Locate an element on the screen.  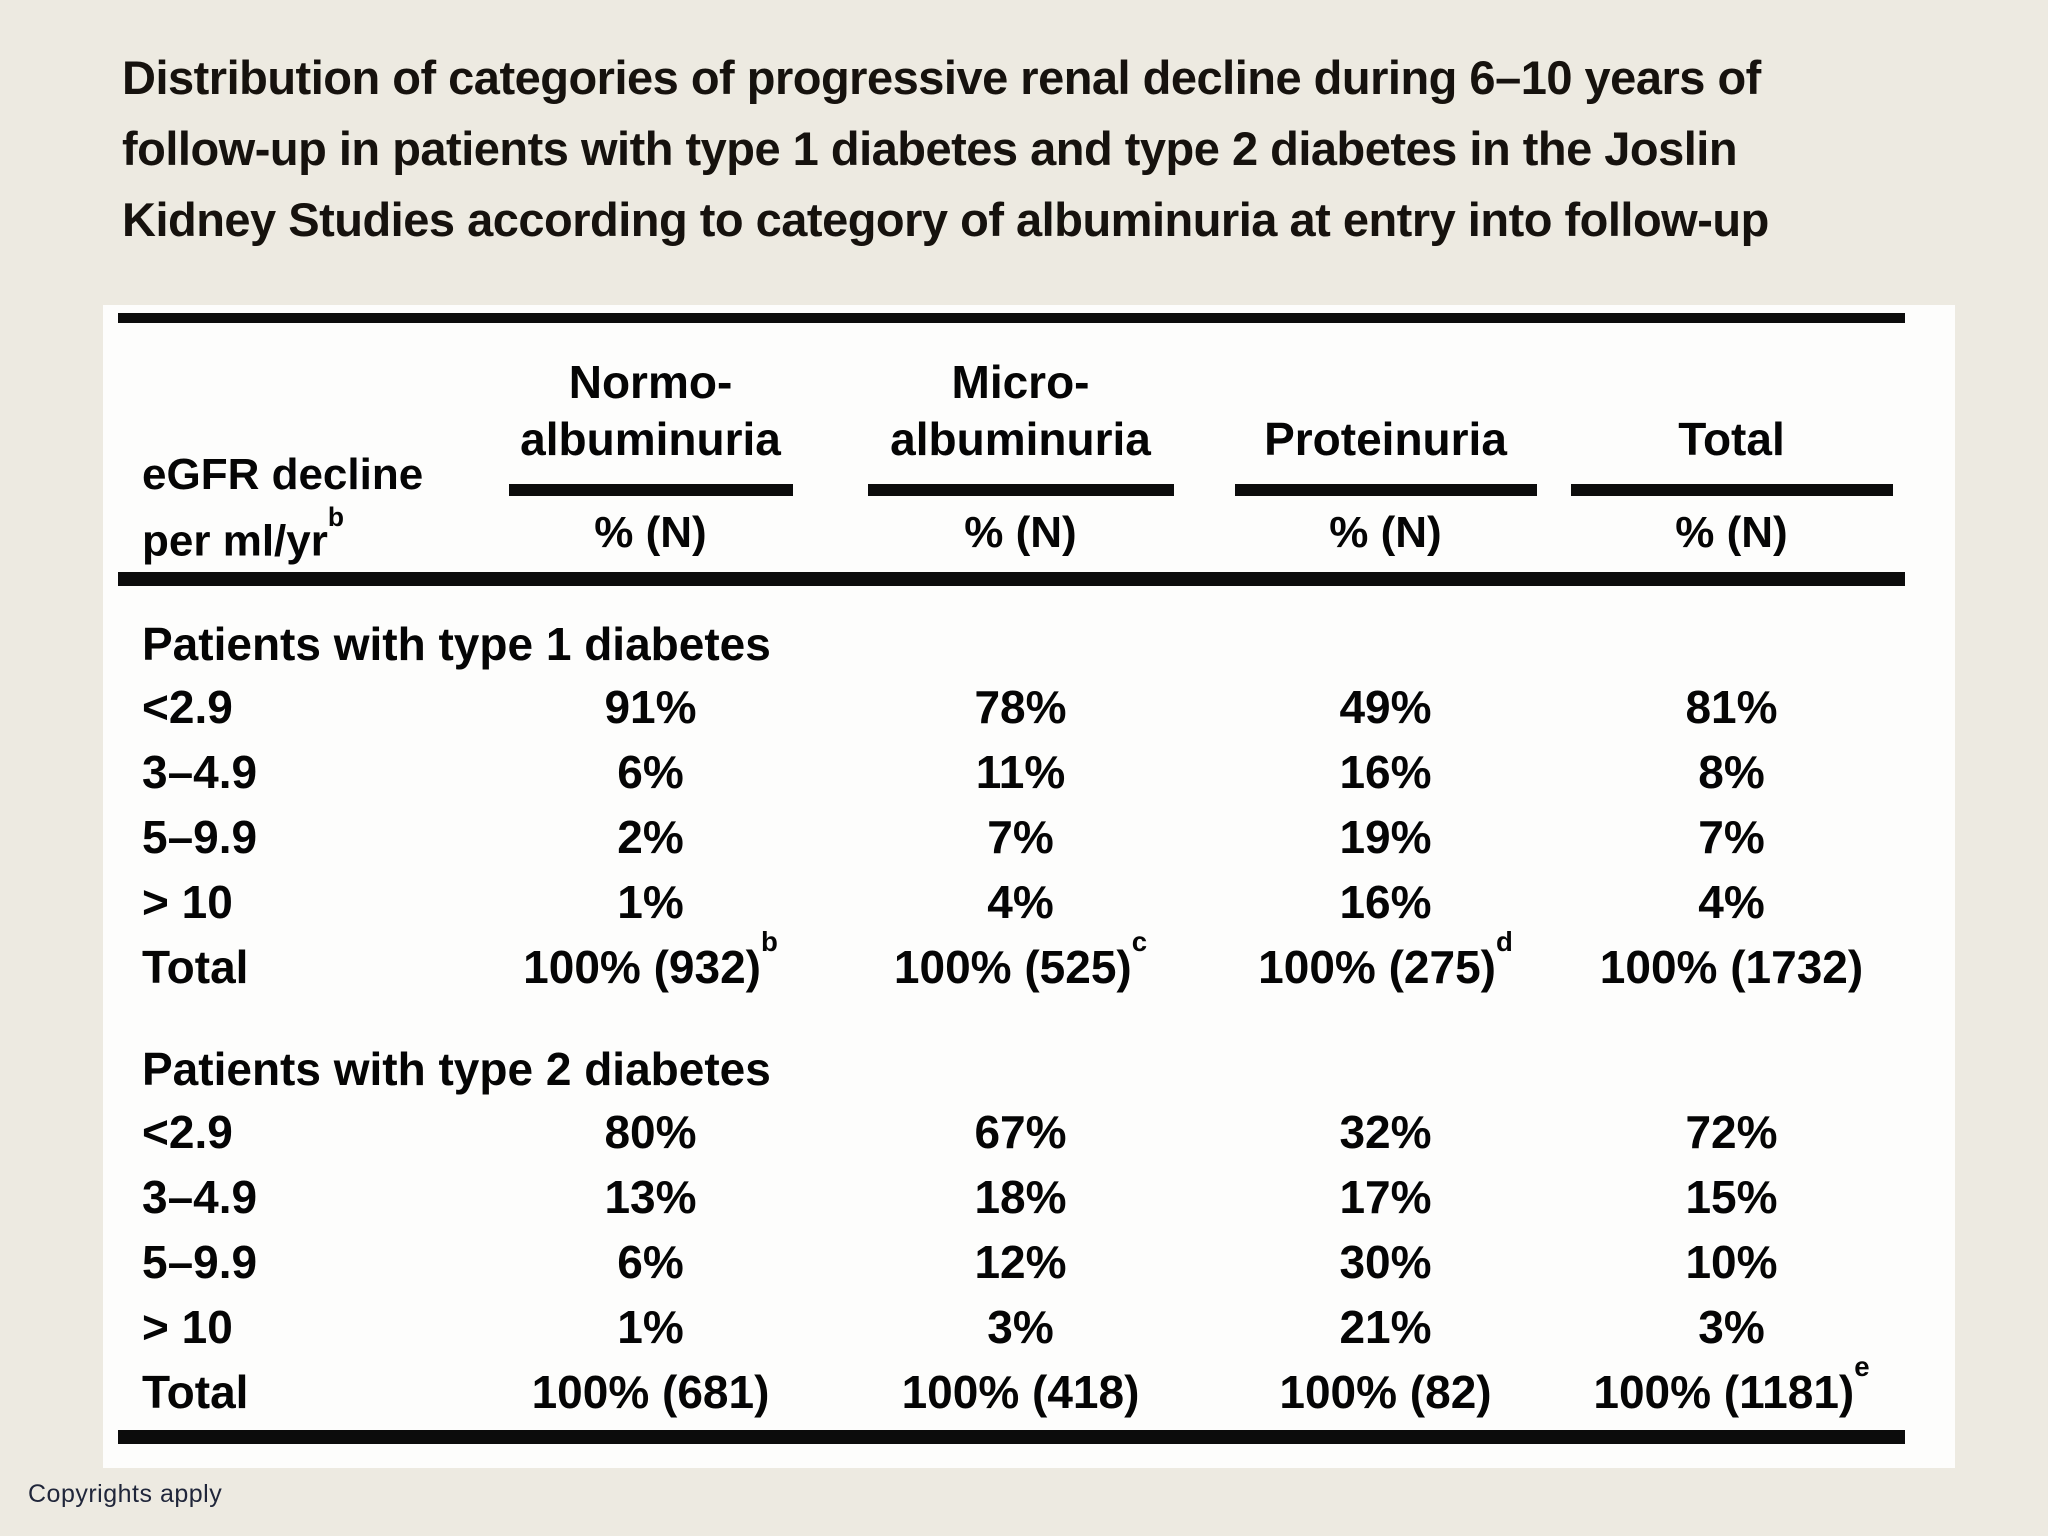
value-cell: 21% is located at coordinates (1385, 1326).